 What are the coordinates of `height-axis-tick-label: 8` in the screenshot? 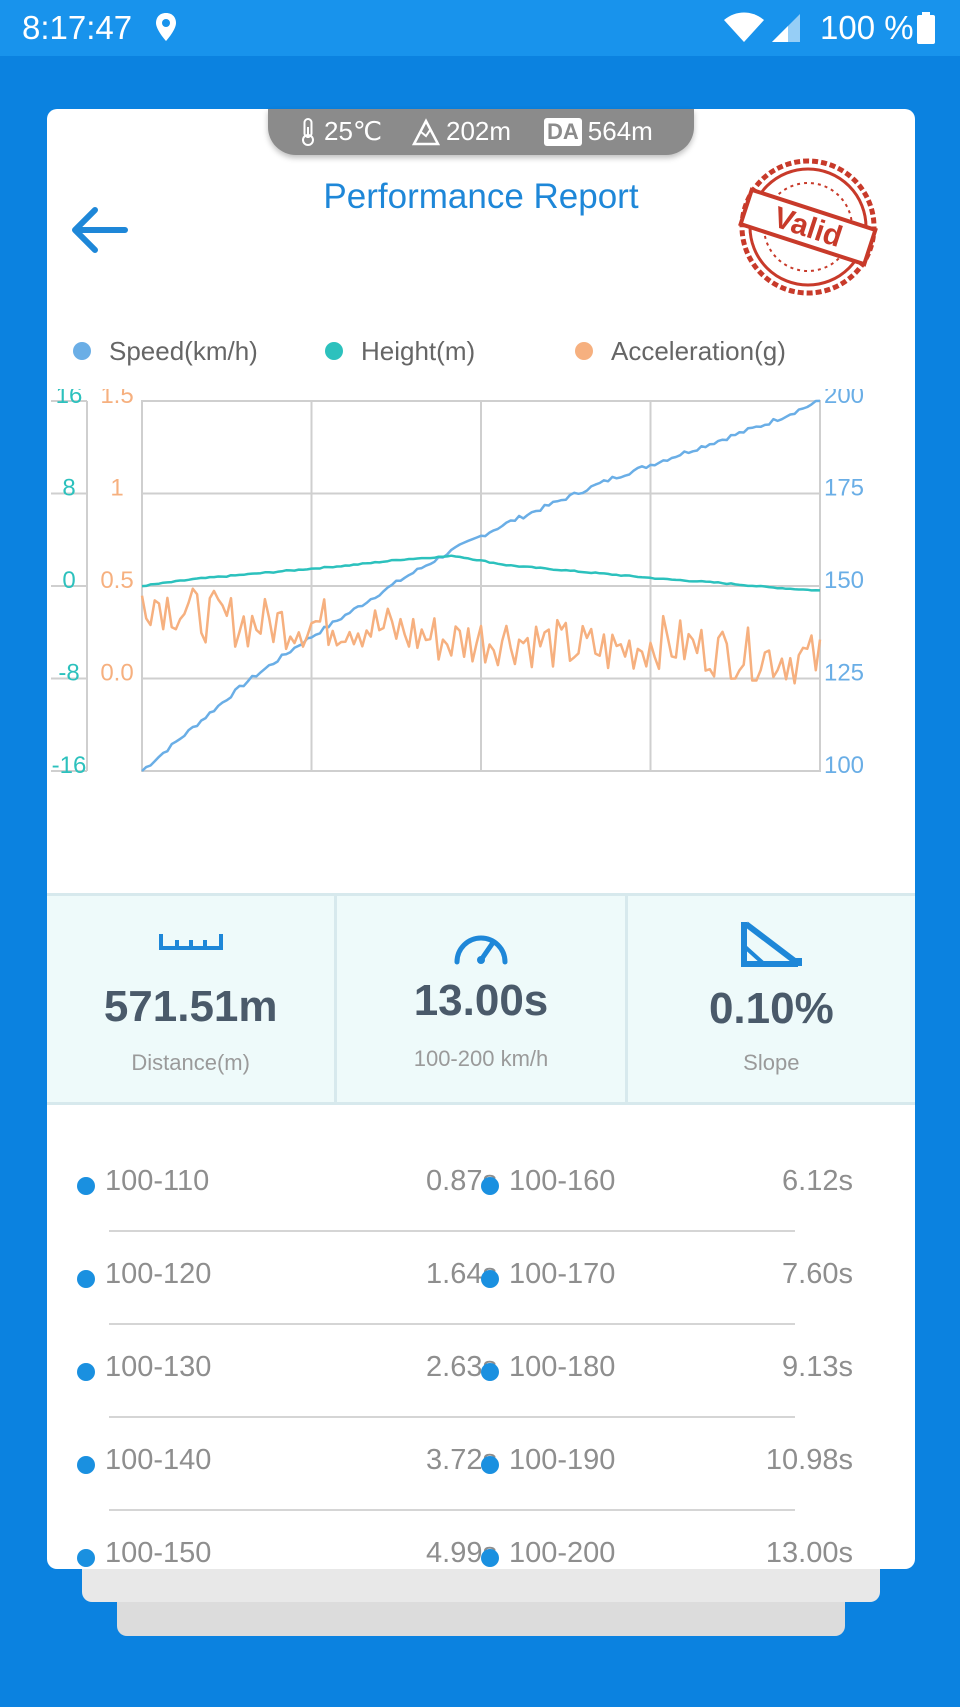 It's located at (68, 488).